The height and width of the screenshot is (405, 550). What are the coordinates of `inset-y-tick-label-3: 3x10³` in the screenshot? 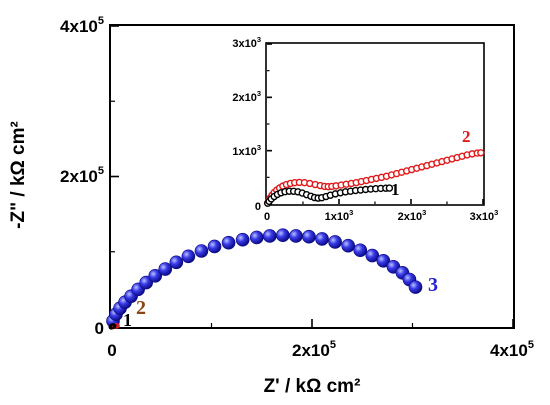 It's located at (246, 42).